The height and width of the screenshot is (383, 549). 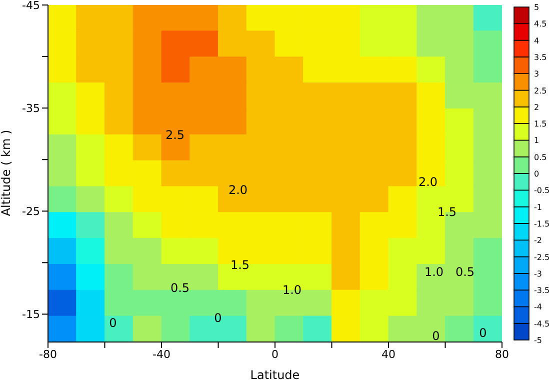 What do you see at coordinates (537, 41) in the screenshot?
I see `color-bar-label: 4` at bounding box center [537, 41].